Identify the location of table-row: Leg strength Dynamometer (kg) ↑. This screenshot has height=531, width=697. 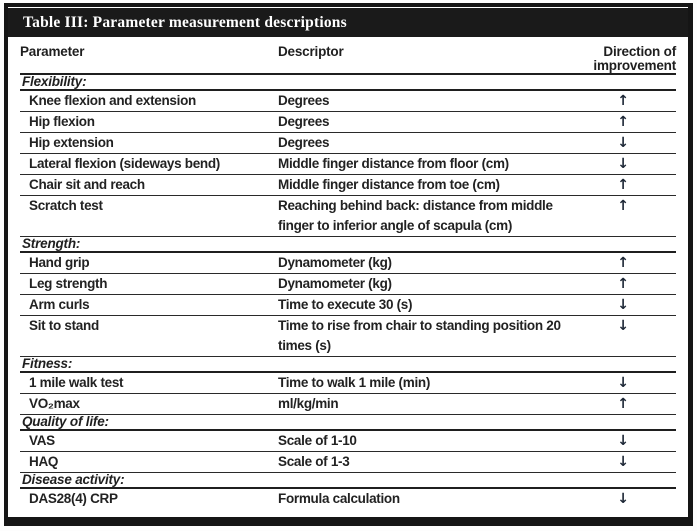
(348, 284).